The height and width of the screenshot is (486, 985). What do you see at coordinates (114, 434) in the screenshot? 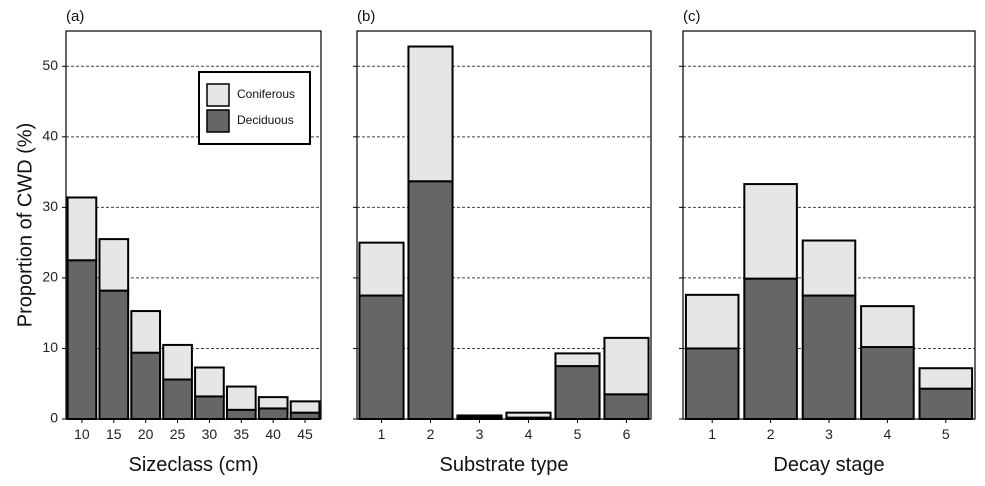
I see `x-tick-label: 15` at bounding box center [114, 434].